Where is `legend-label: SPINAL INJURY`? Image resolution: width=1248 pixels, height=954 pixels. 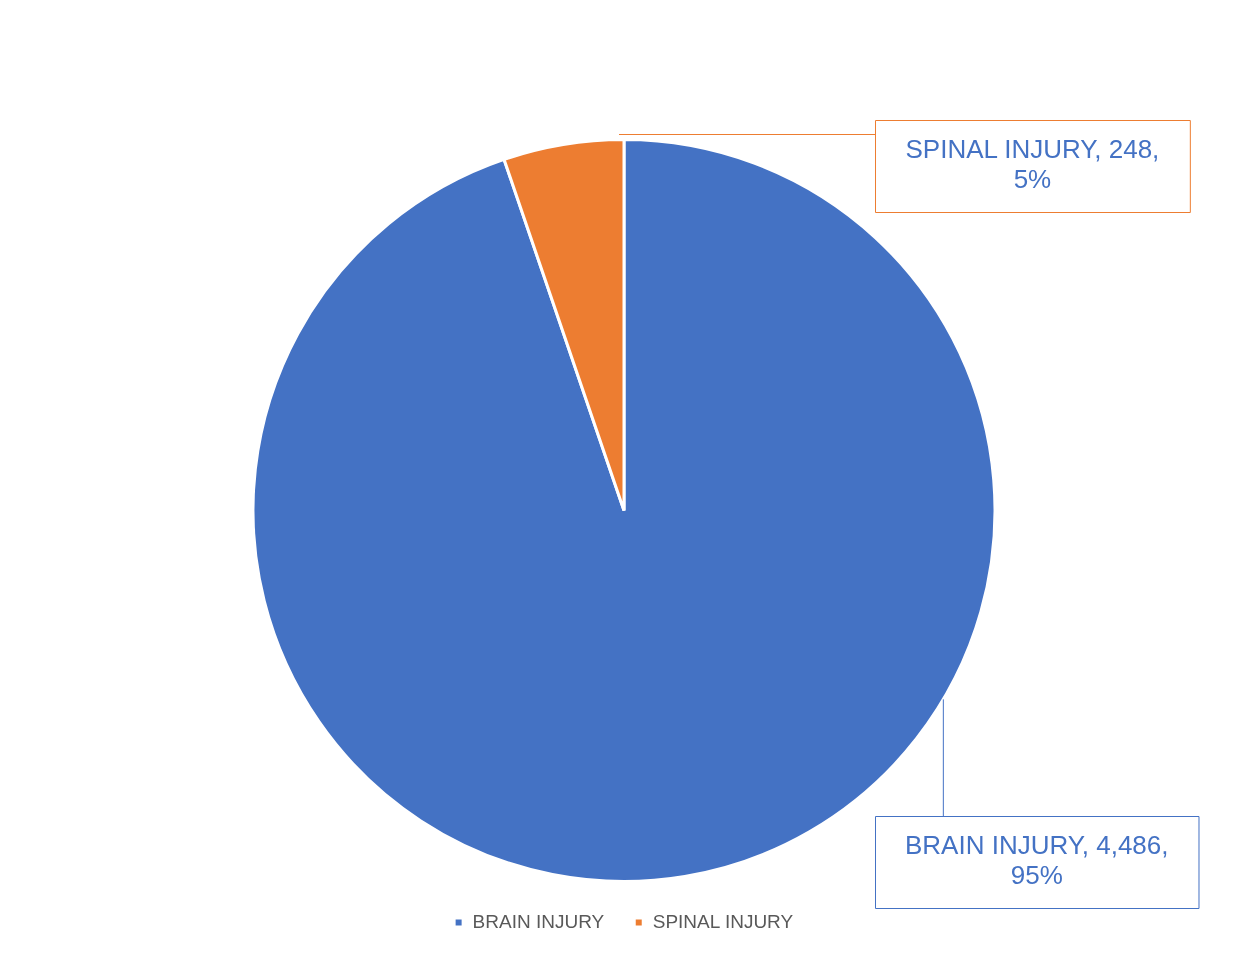 legend-label: SPINAL INJURY is located at coordinates (723, 921).